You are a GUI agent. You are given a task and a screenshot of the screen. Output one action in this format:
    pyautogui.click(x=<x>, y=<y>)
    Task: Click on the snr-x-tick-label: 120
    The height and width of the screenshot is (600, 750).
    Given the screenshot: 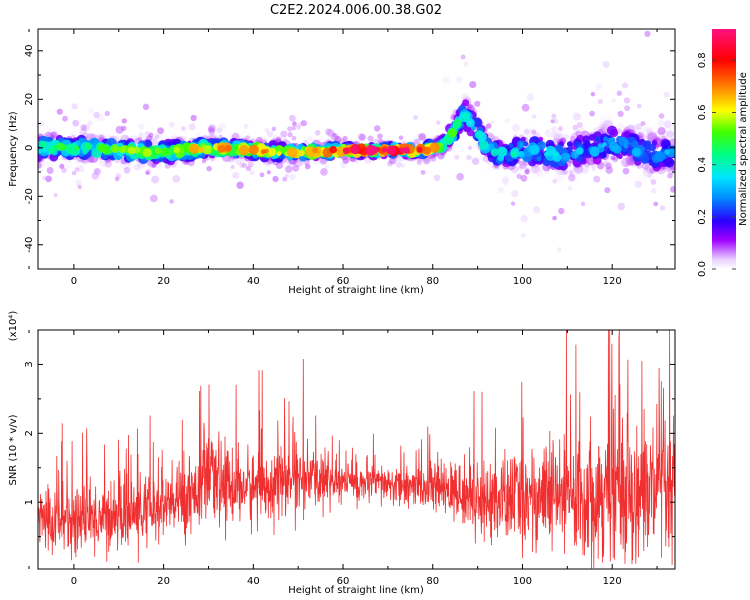 What is the action you would take?
    pyautogui.click(x=612, y=581)
    